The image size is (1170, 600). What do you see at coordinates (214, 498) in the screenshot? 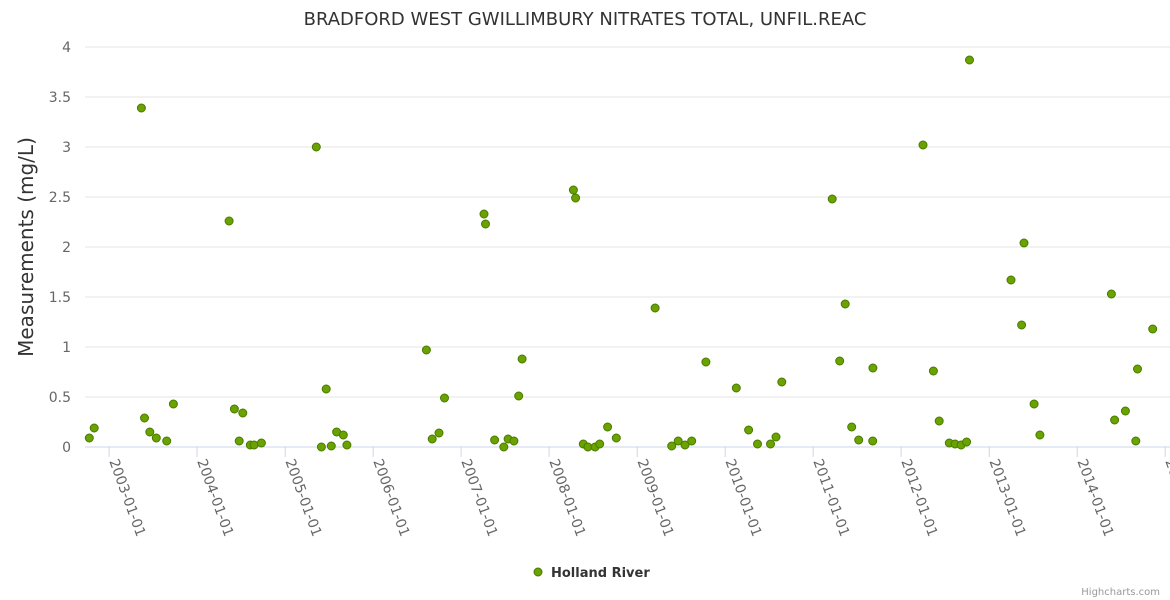
I see `x-tick-label: 2004-01-01` at bounding box center [214, 498].